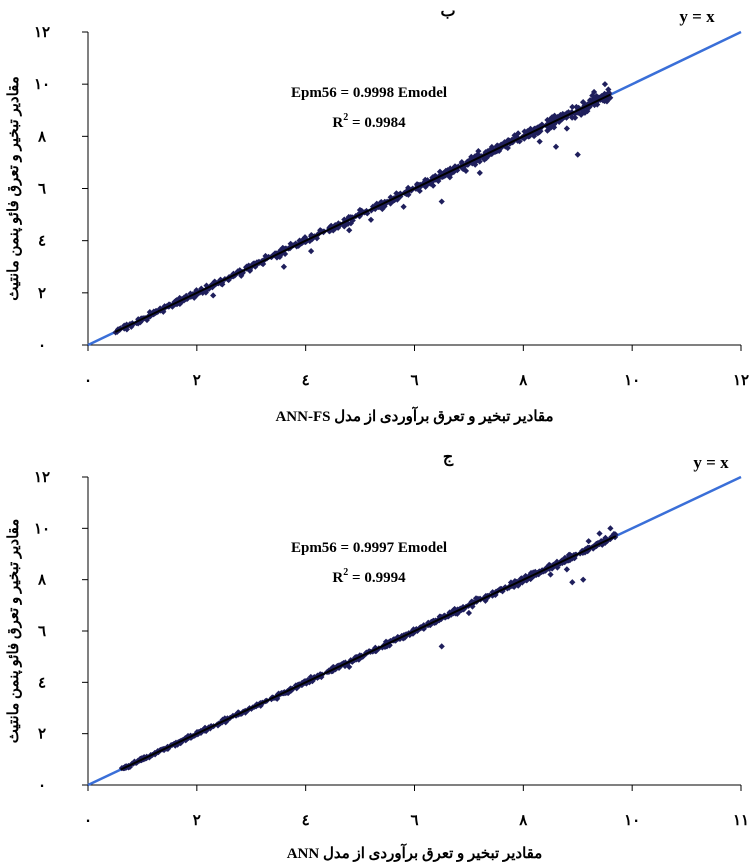 This screenshot has width=755, height=867. What do you see at coordinates (14, 631) in the screenshot?
I see `y-axis-title: مقادیر تبخیر و تعرق فائو پنمن مانتیث` at bounding box center [14, 631].